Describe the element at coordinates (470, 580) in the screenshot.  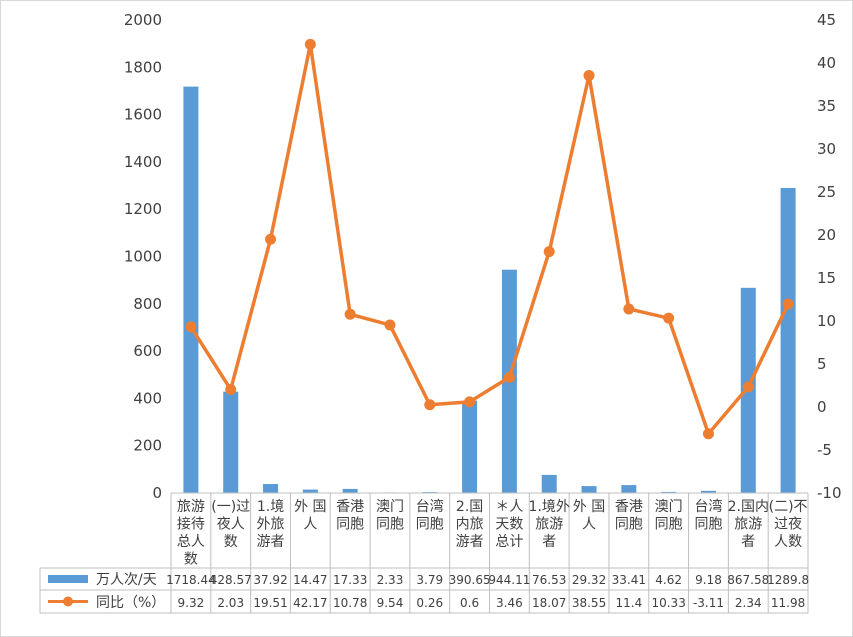
I see `bar-value-cell: 390.65` at that location.